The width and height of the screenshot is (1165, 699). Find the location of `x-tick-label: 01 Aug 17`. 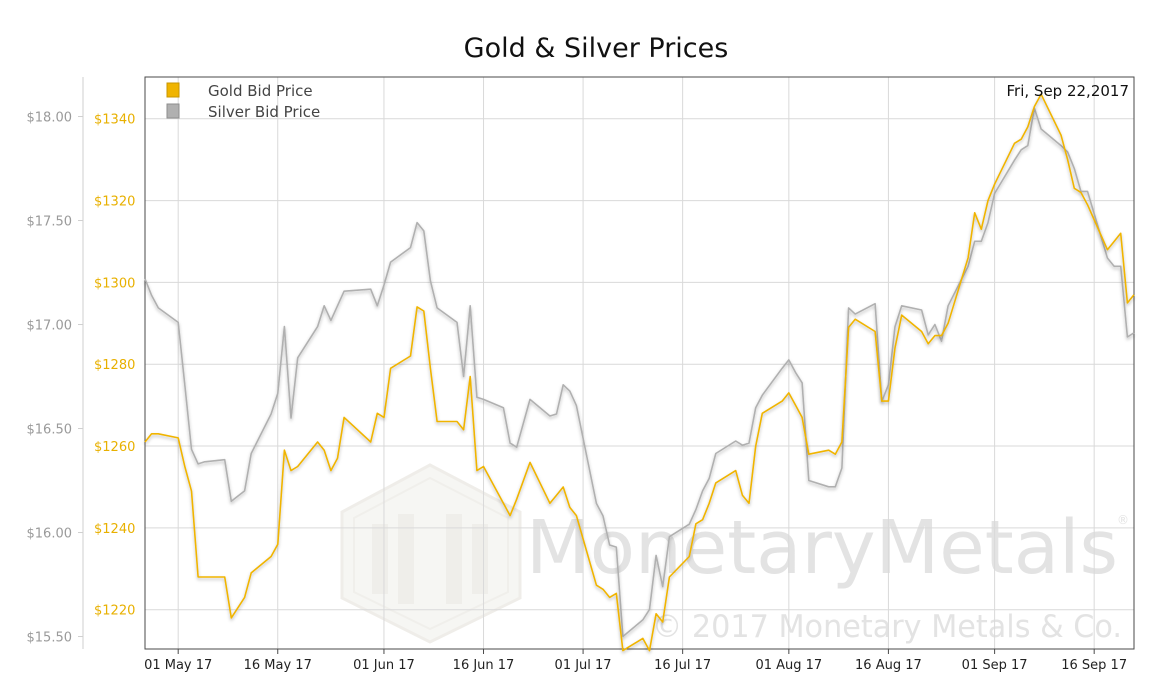

x-tick-label: 01 Aug 17 is located at coordinates (788, 665).